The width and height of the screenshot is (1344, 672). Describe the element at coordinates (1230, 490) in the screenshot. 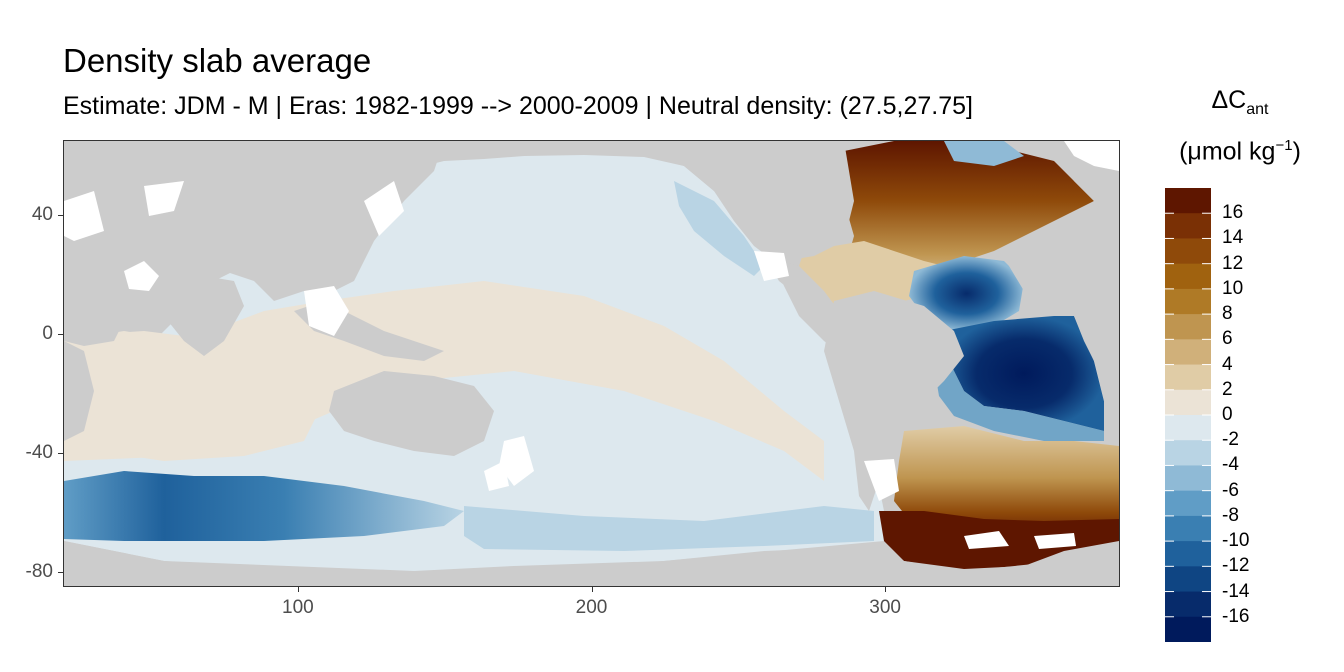

I see `legend-label: -6` at that location.